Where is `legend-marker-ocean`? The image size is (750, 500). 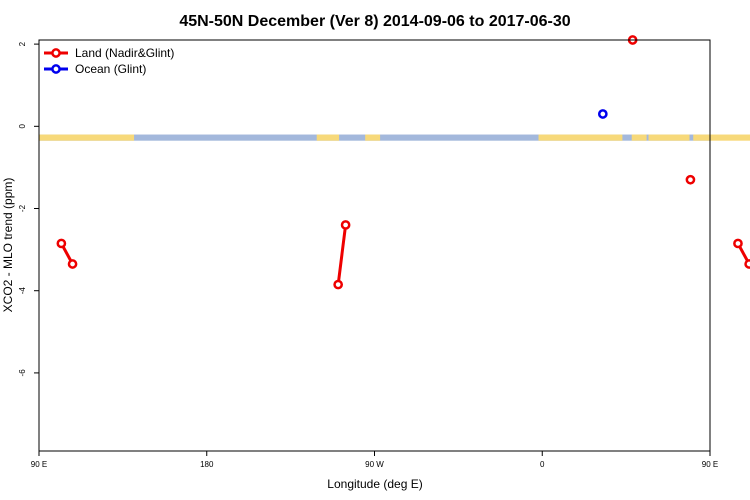
legend-marker-ocean is located at coordinates (56, 69).